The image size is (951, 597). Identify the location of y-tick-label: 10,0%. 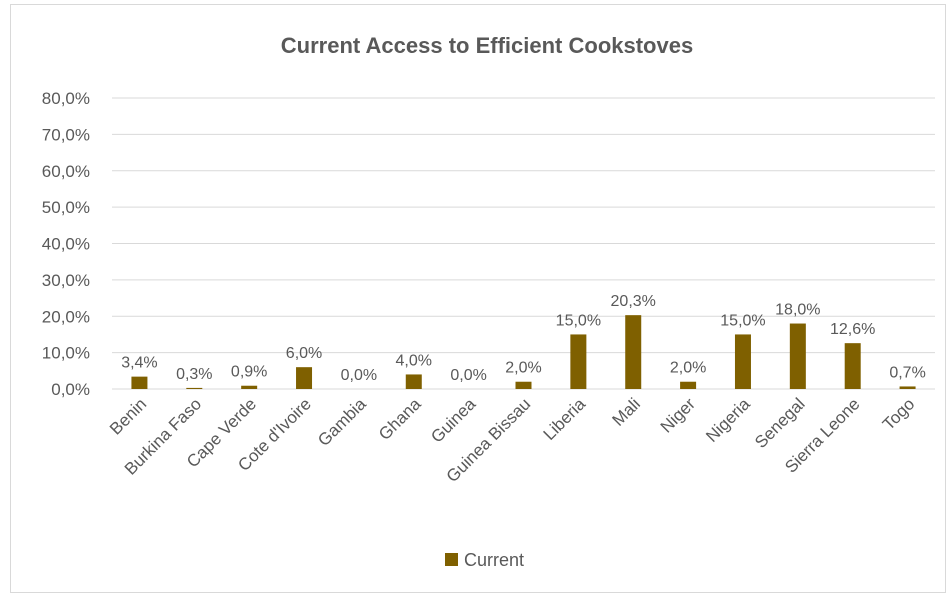
(66, 353).